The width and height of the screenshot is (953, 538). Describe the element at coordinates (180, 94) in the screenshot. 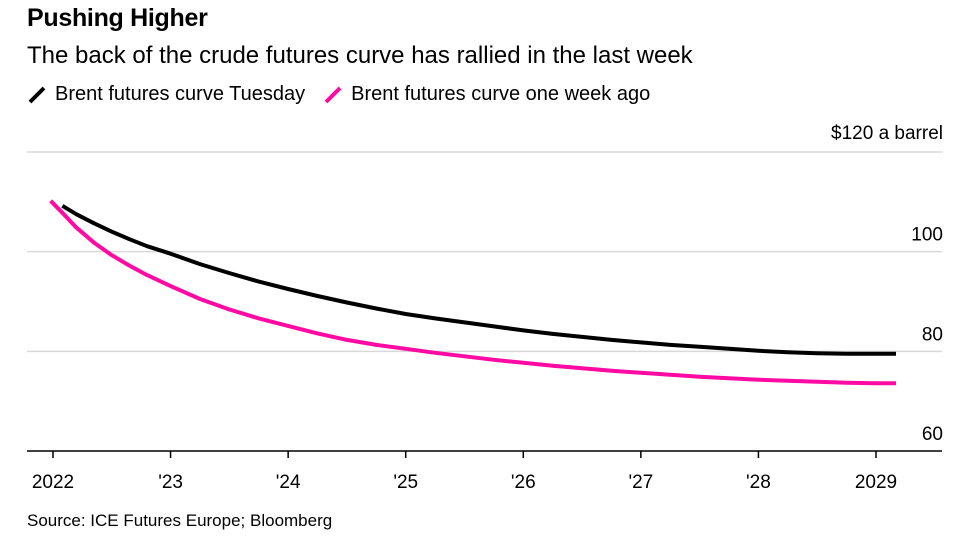

I see `legend-label-tuesday: Brent futures curve Tuesday` at that location.